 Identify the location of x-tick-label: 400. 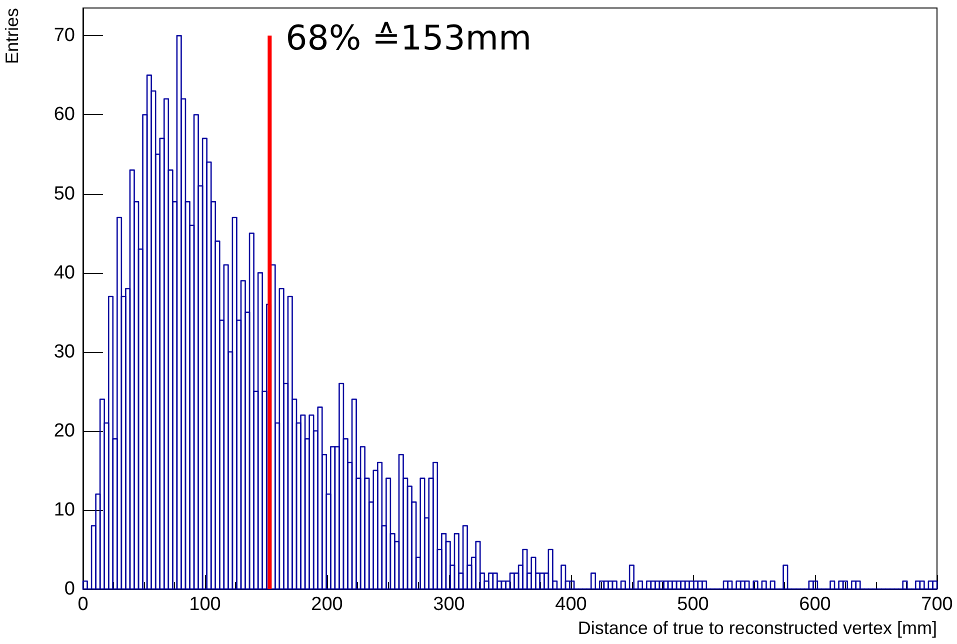
(571, 604).